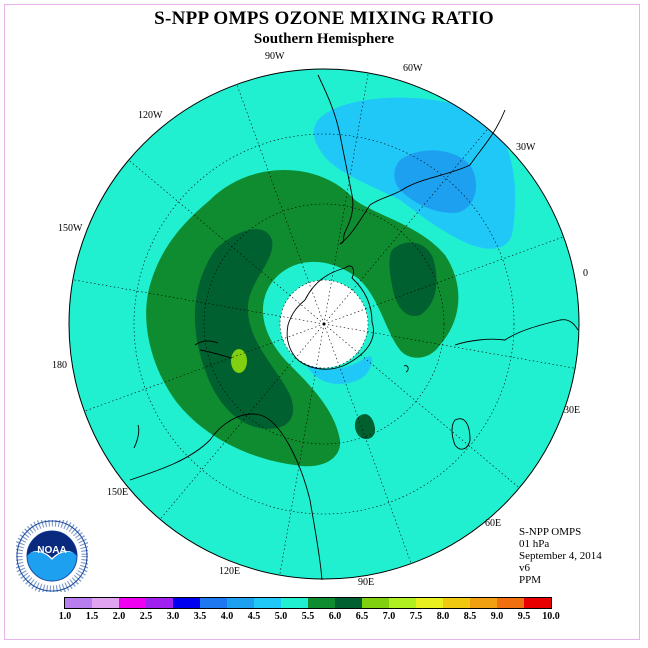  What do you see at coordinates (524, 568) in the screenshot?
I see `info-version: v6` at bounding box center [524, 568].